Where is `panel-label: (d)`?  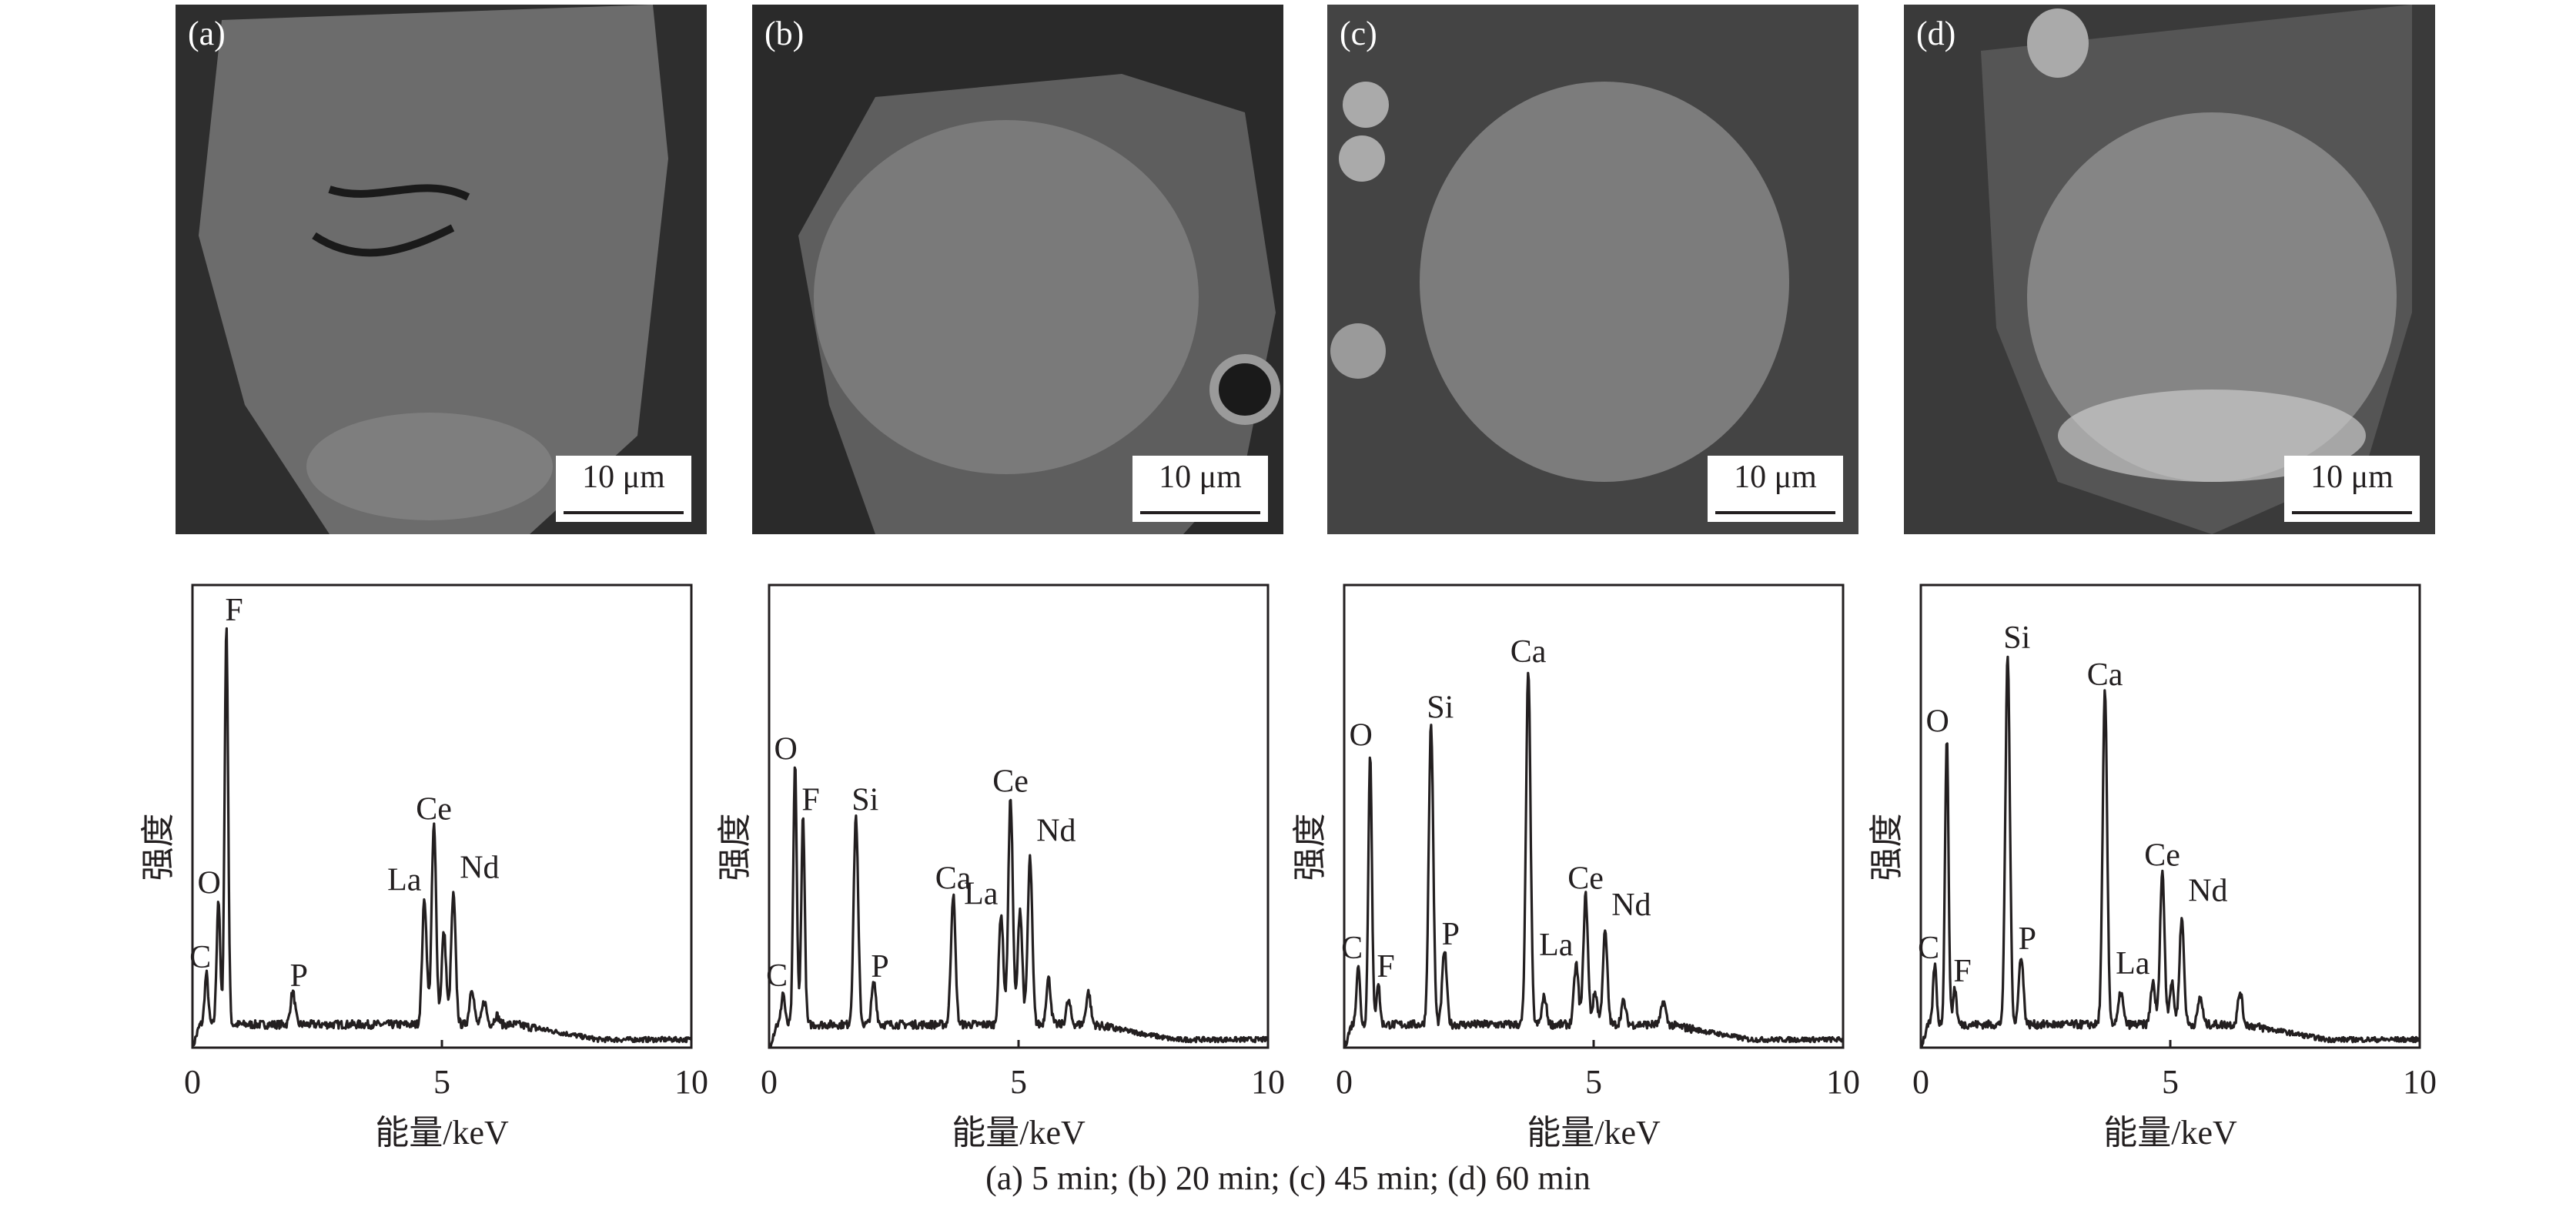
panel-label: (d) is located at coordinates (1936, 33).